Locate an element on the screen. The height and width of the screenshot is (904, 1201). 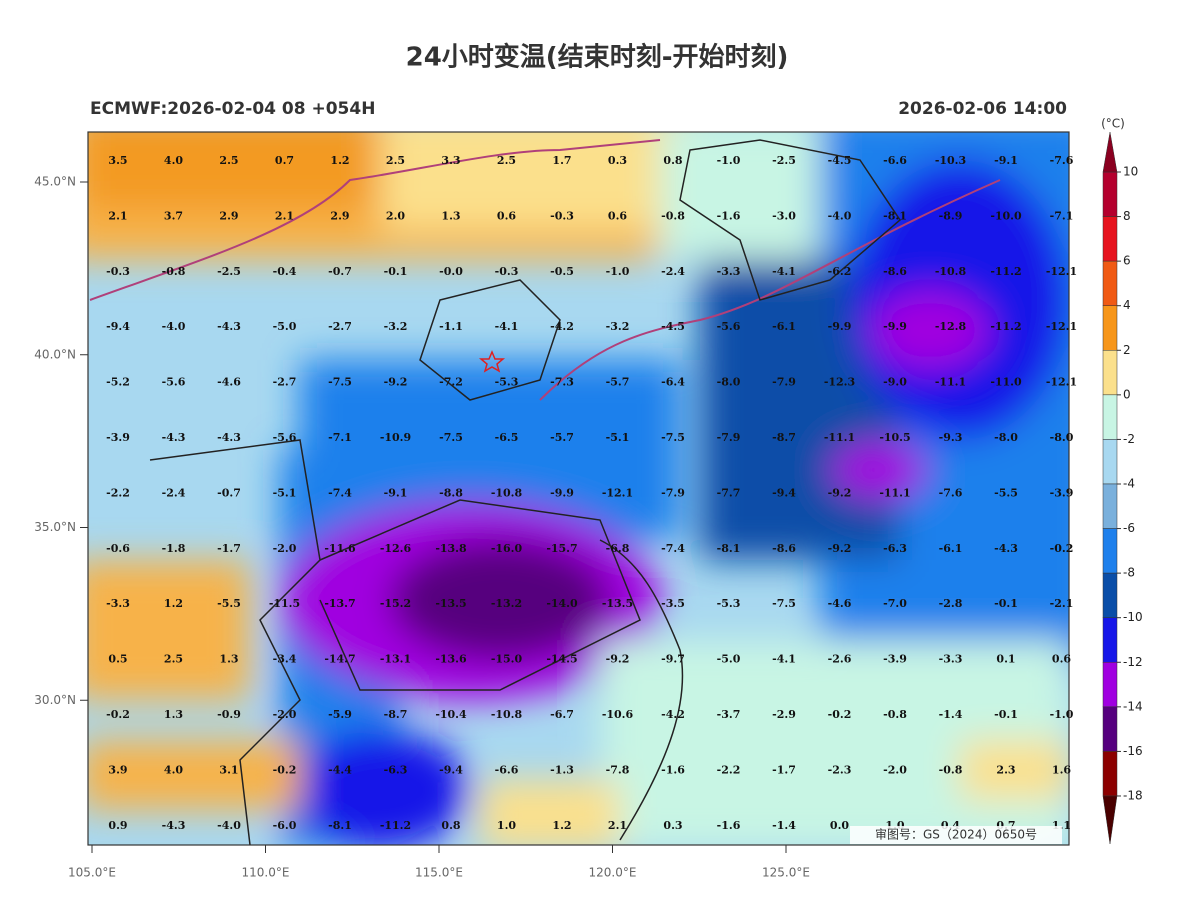
grid-value: -0.4 is located at coordinates (285, 271).